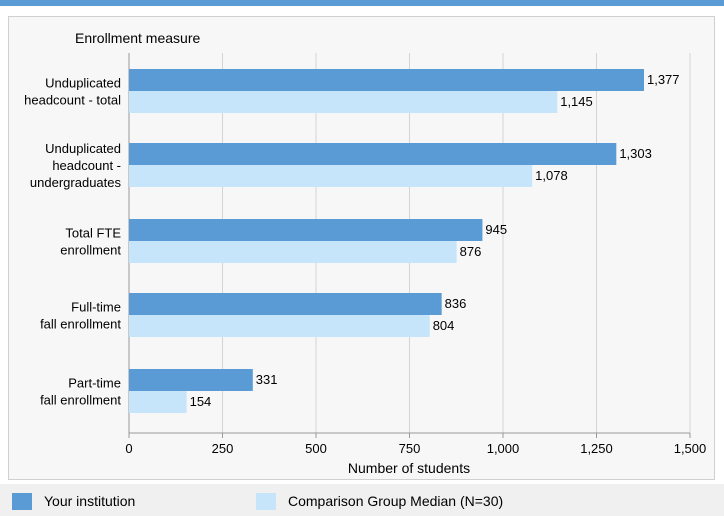 The width and height of the screenshot is (724, 516). What do you see at coordinates (128, 448) in the screenshot?
I see `x-tick-label: 0` at bounding box center [128, 448].